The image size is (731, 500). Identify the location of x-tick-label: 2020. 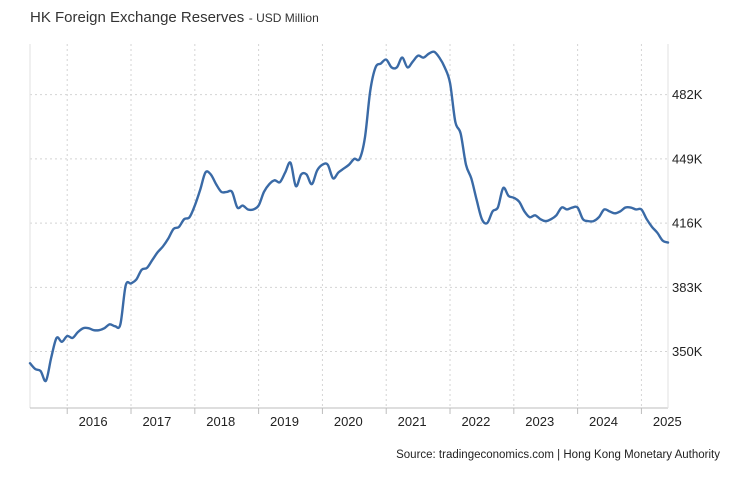
(348, 421).